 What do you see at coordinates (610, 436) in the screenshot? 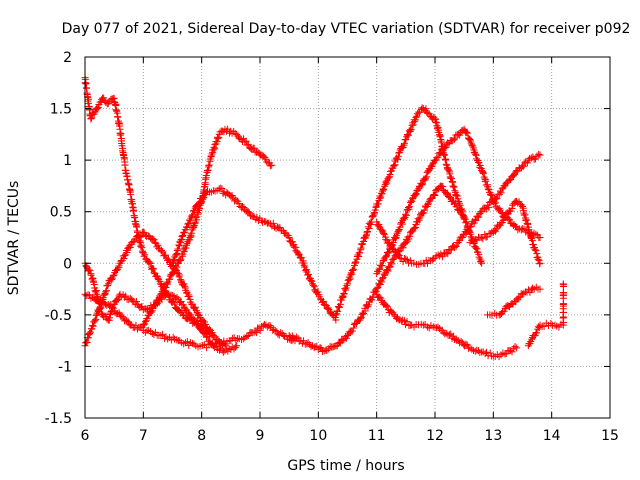
I see `x-tick-label: 15` at bounding box center [610, 436].